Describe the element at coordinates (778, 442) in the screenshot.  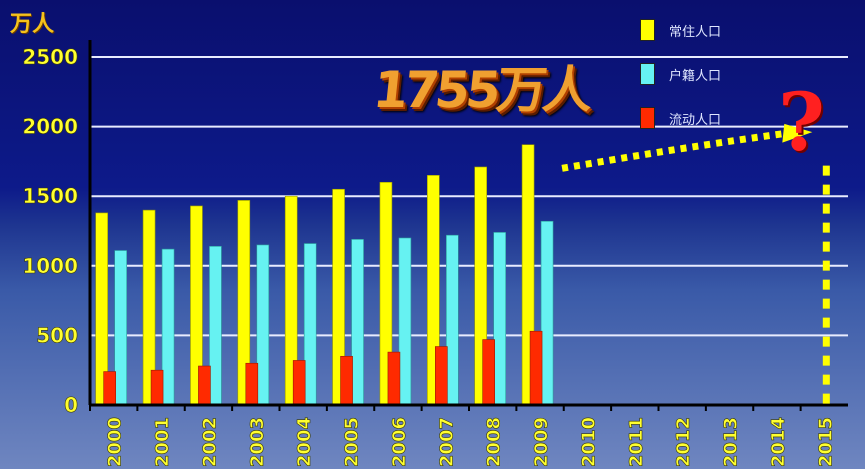
I see `x-tick-label: 2014` at that location.